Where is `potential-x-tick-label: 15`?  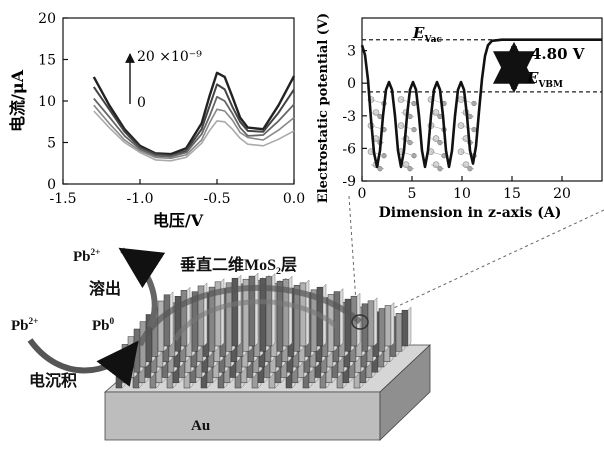
potential-x-tick-label: 15 is located at coordinates (512, 194).